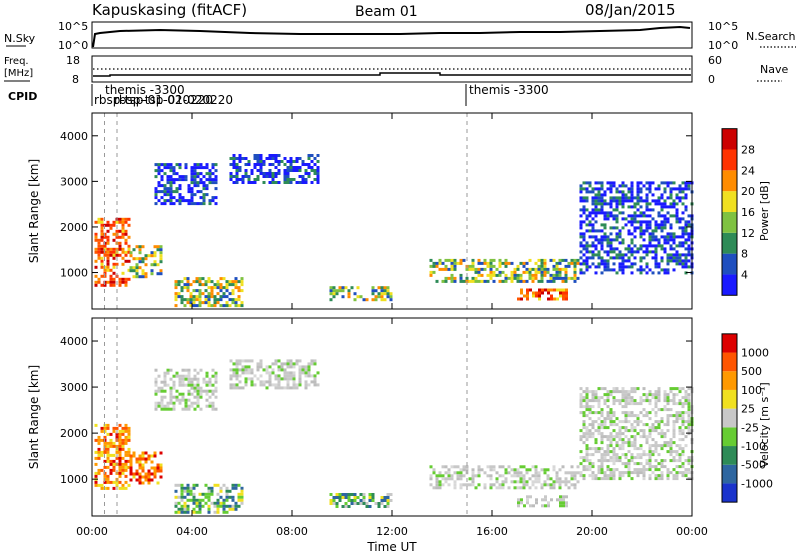  I want to click on power-ytick-label-3: 3000, so click(74, 181).